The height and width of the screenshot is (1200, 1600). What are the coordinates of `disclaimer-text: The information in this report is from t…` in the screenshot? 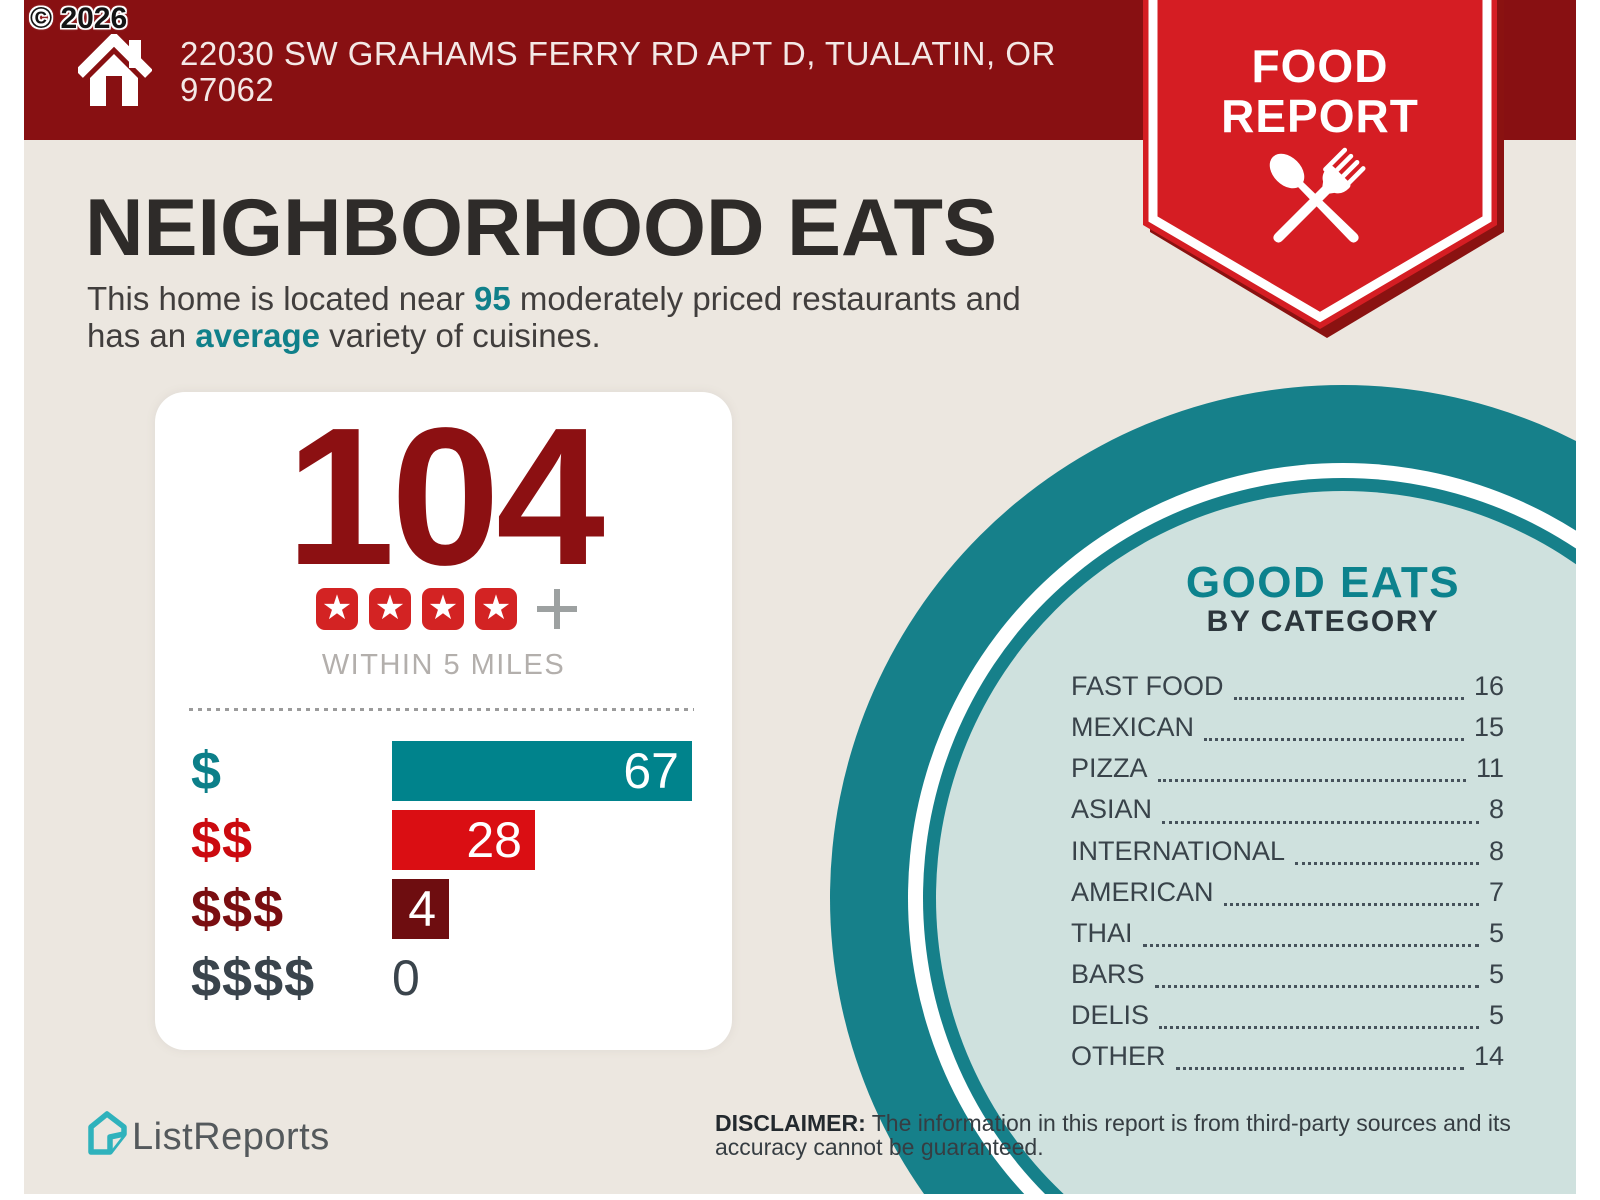 It's located at (1113, 1135).